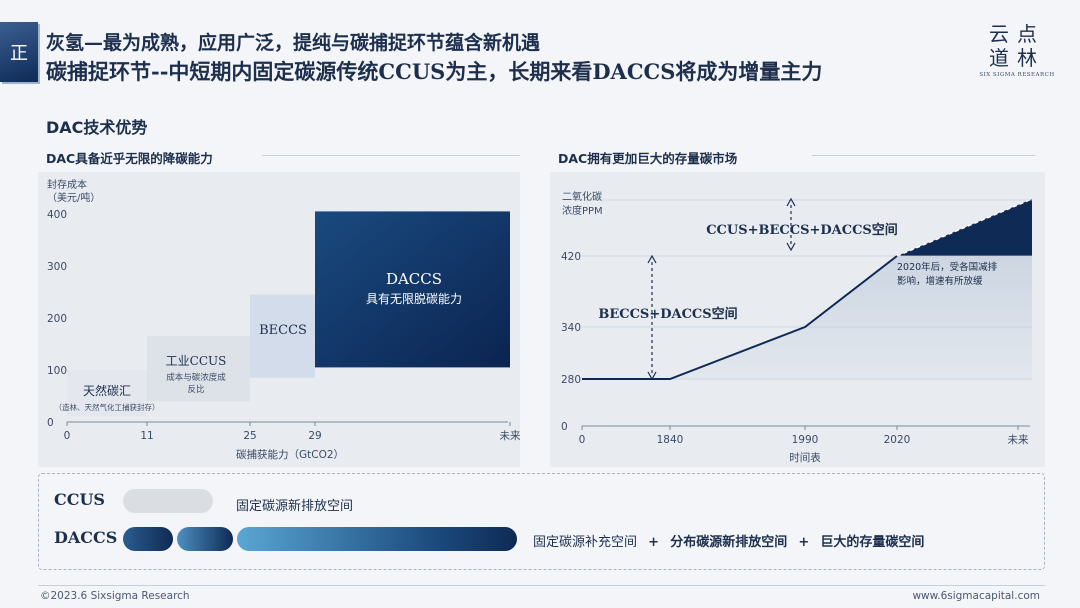 This screenshot has height=608, width=1080. I want to click on segment-note-natural-sink: （造林、天然气化工捕获封存）, so click(107, 407).